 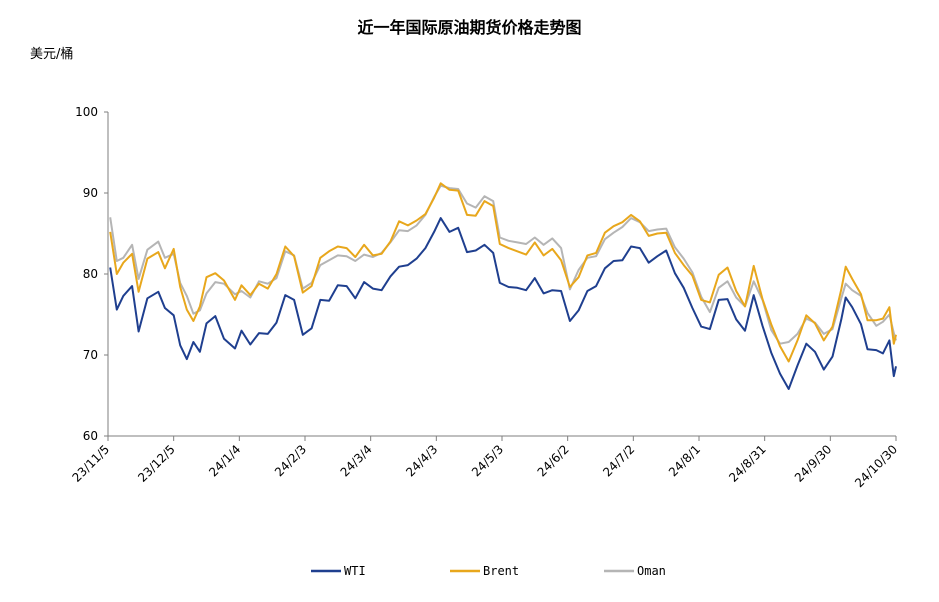 I want to click on chart-title: 近一年国际原油期货价格走势图, so click(x=469, y=27).